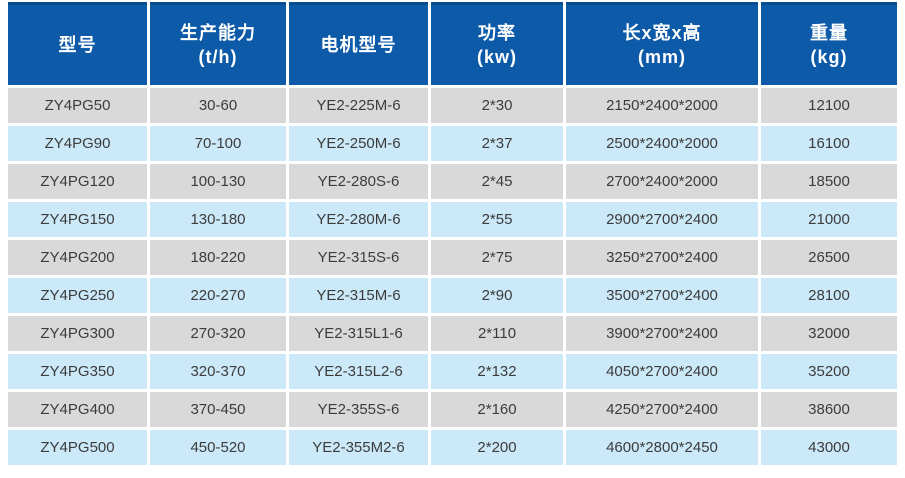 This screenshot has height=478, width=905. What do you see at coordinates (662, 57) in the screenshot?
I see `column-header-unit: (mm)` at bounding box center [662, 57].